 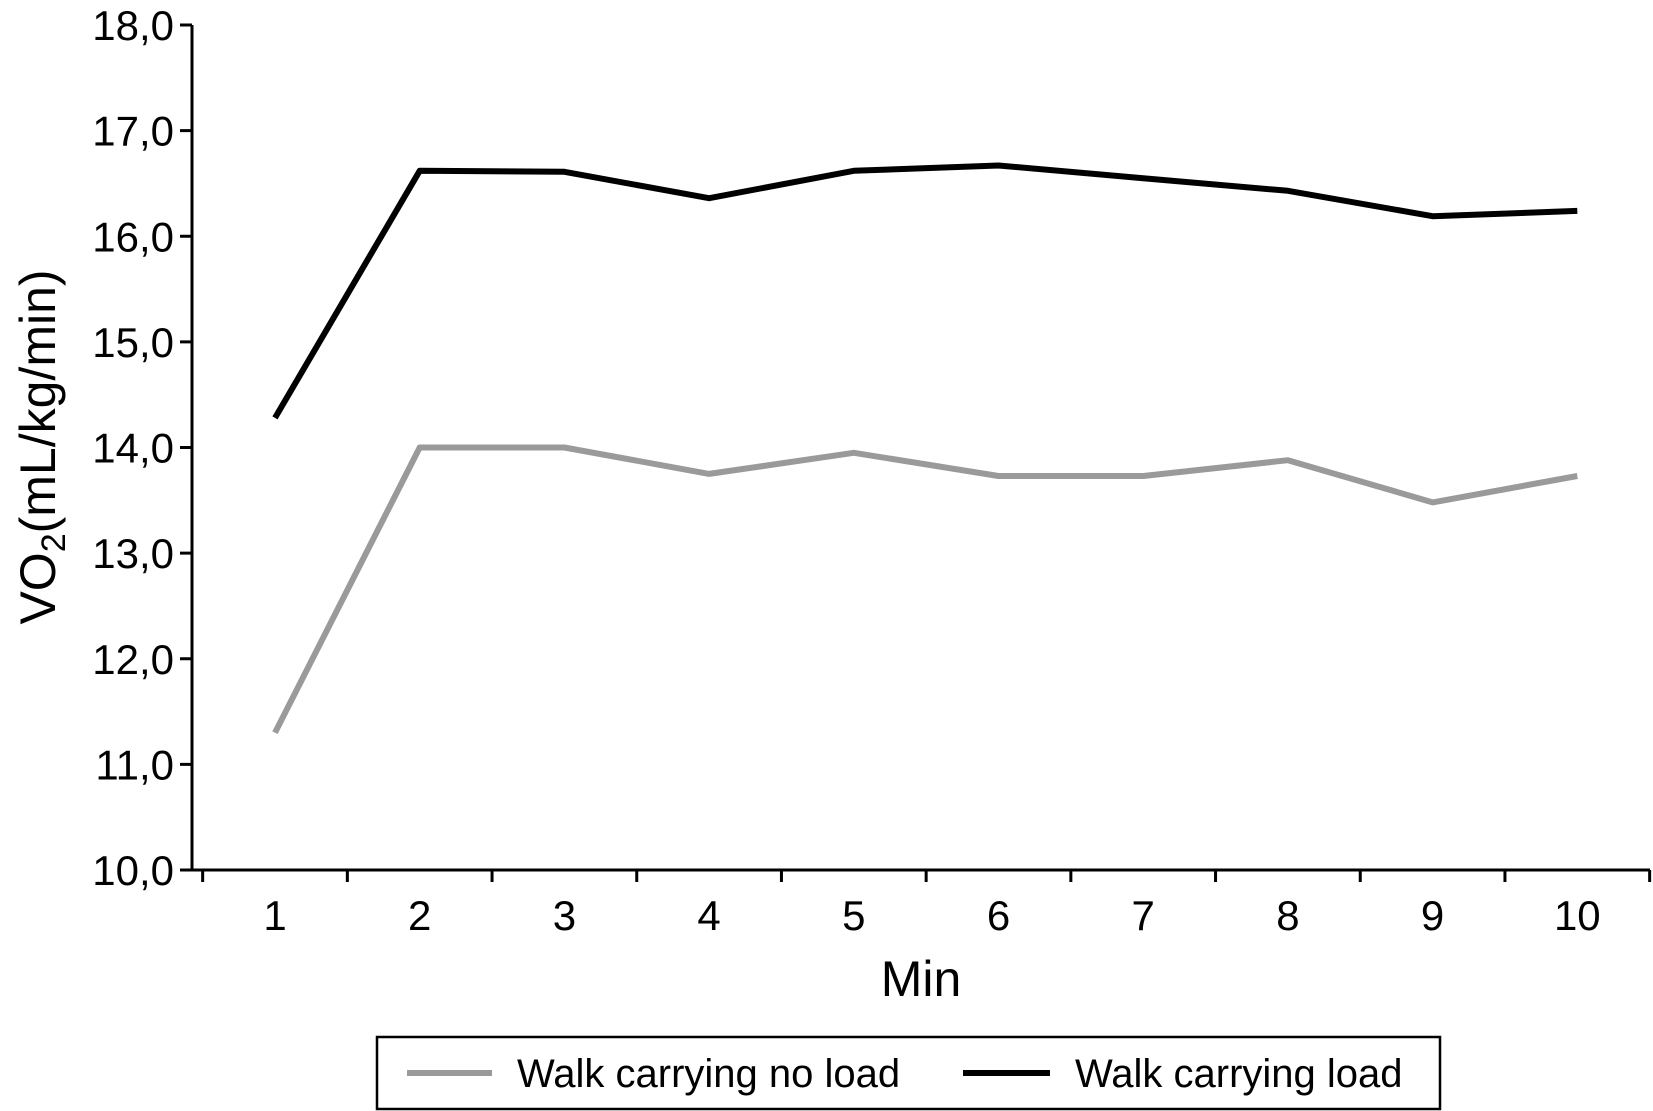 What do you see at coordinates (564, 915) in the screenshot?
I see `x-tick-label: 3` at bounding box center [564, 915].